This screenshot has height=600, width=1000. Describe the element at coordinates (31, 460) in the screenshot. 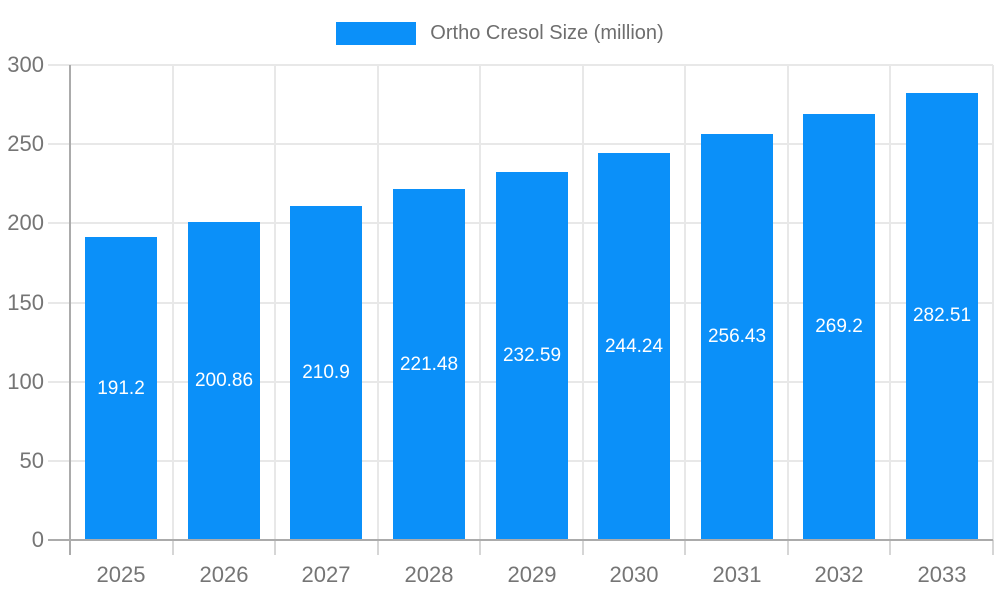

I see `y-axis-tick-label: 50` at that location.